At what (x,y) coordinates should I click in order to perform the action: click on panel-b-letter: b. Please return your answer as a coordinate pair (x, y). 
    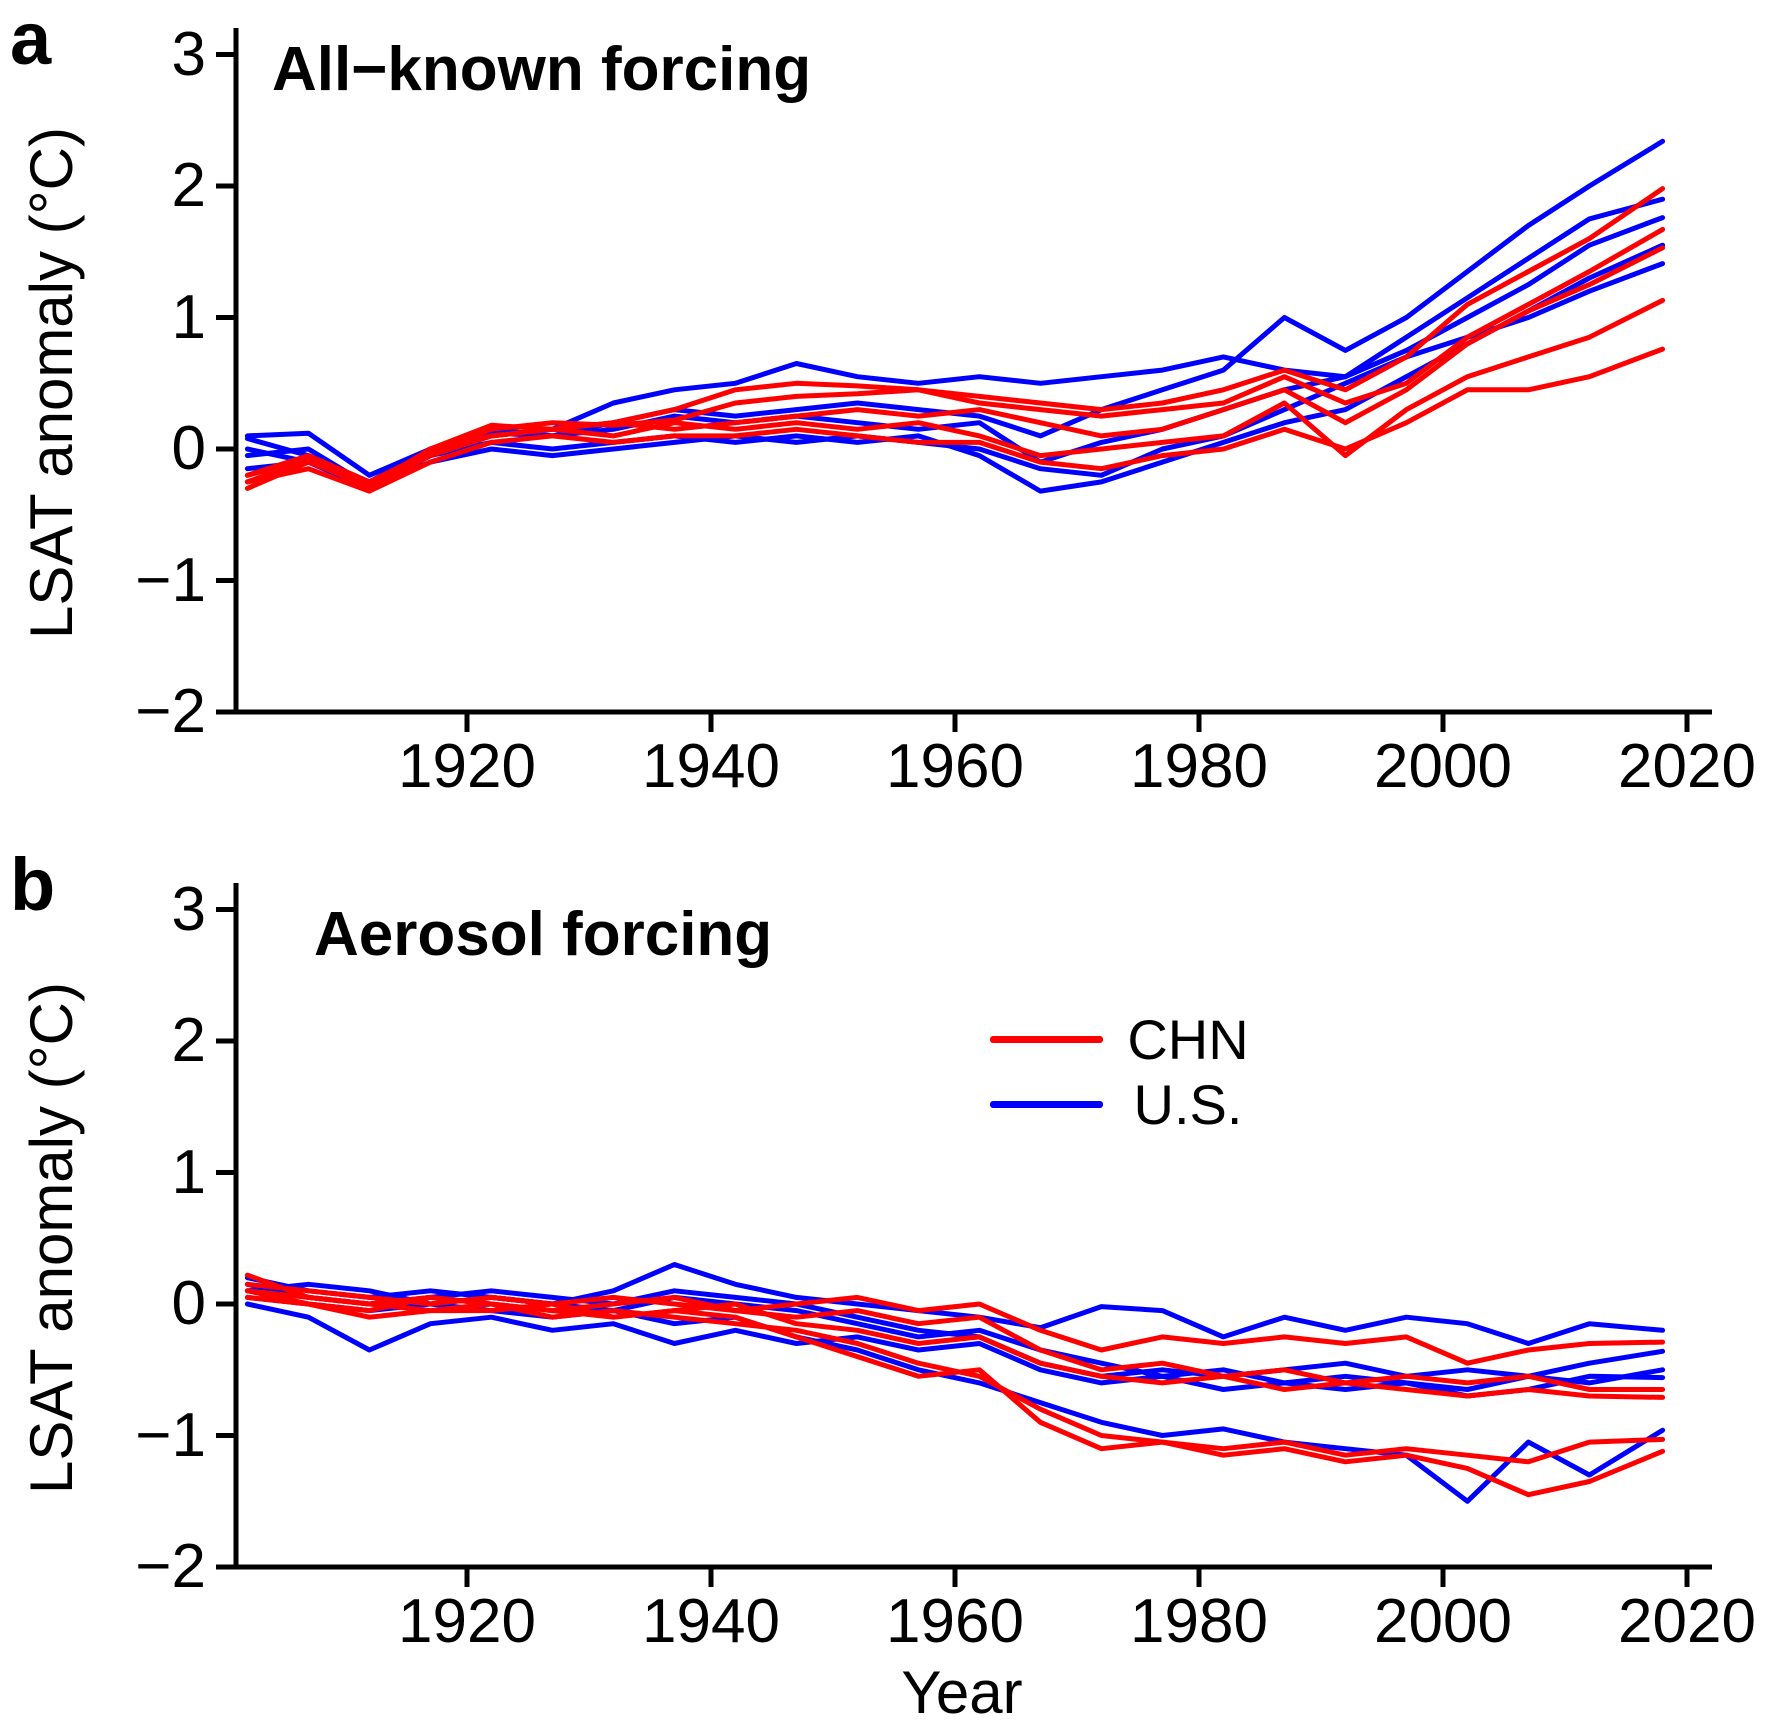
    Looking at the image, I should click on (33, 884).